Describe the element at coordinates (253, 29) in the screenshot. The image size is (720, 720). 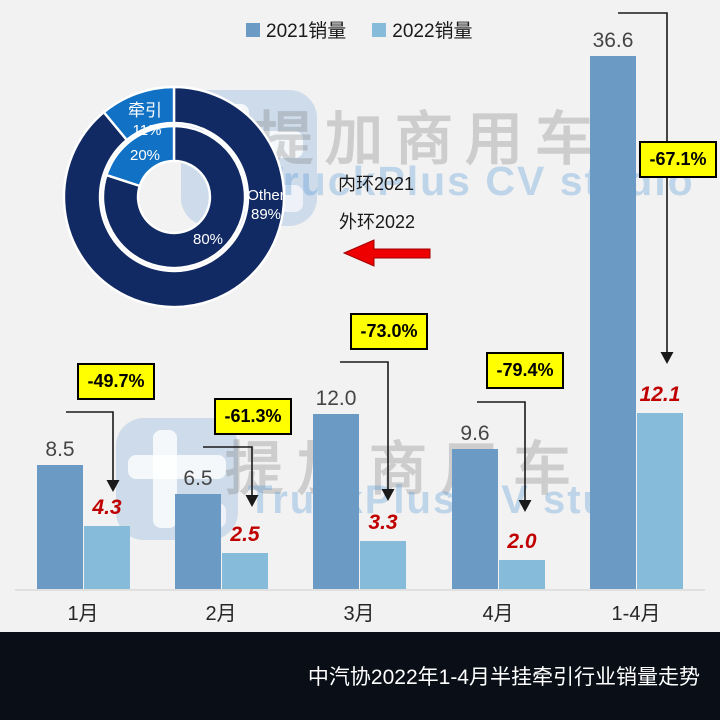
I see `legend-swatch-2021-icon` at that location.